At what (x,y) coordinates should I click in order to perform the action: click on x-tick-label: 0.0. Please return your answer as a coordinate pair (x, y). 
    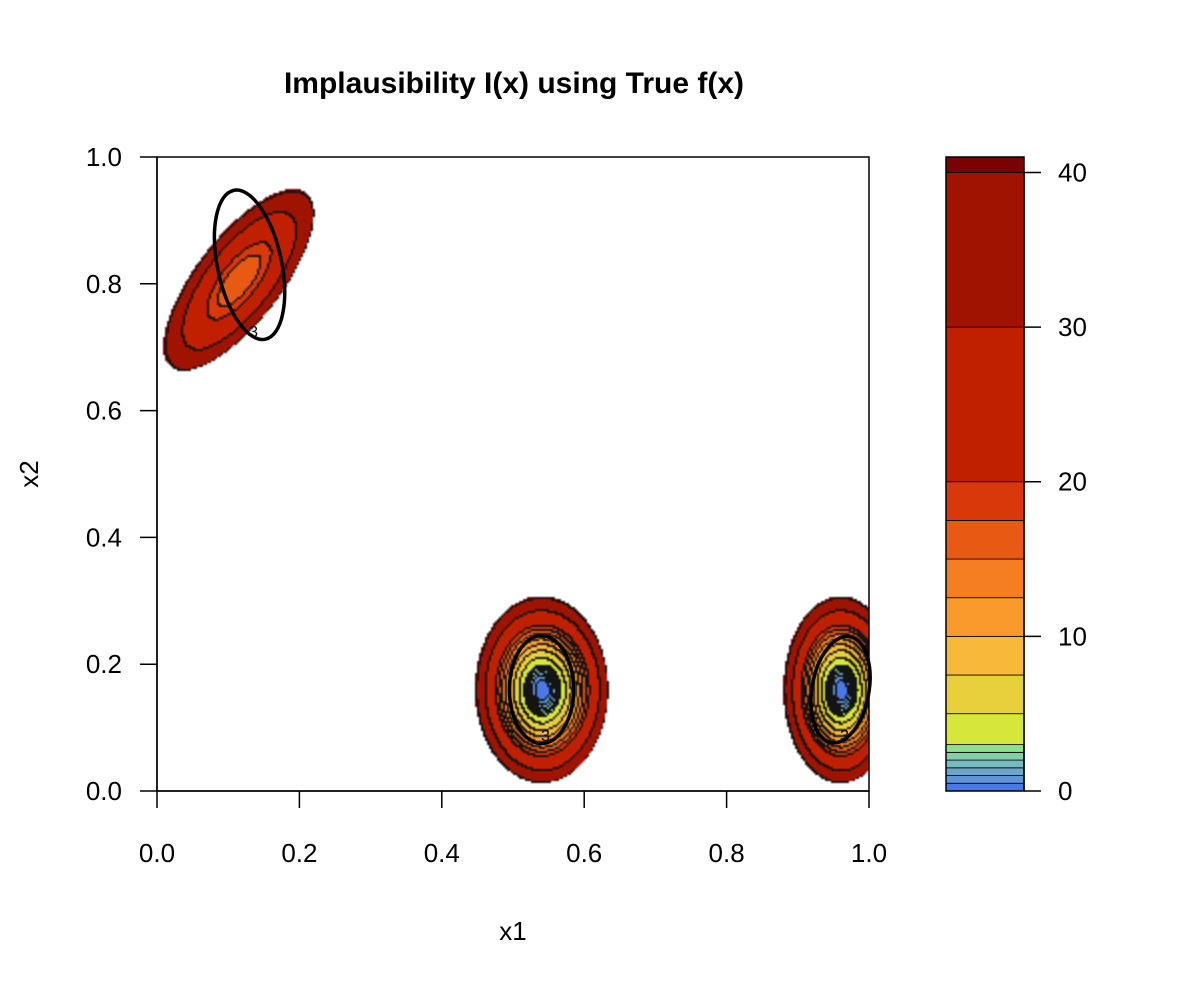
    Looking at the image, I should click on (157, 853).